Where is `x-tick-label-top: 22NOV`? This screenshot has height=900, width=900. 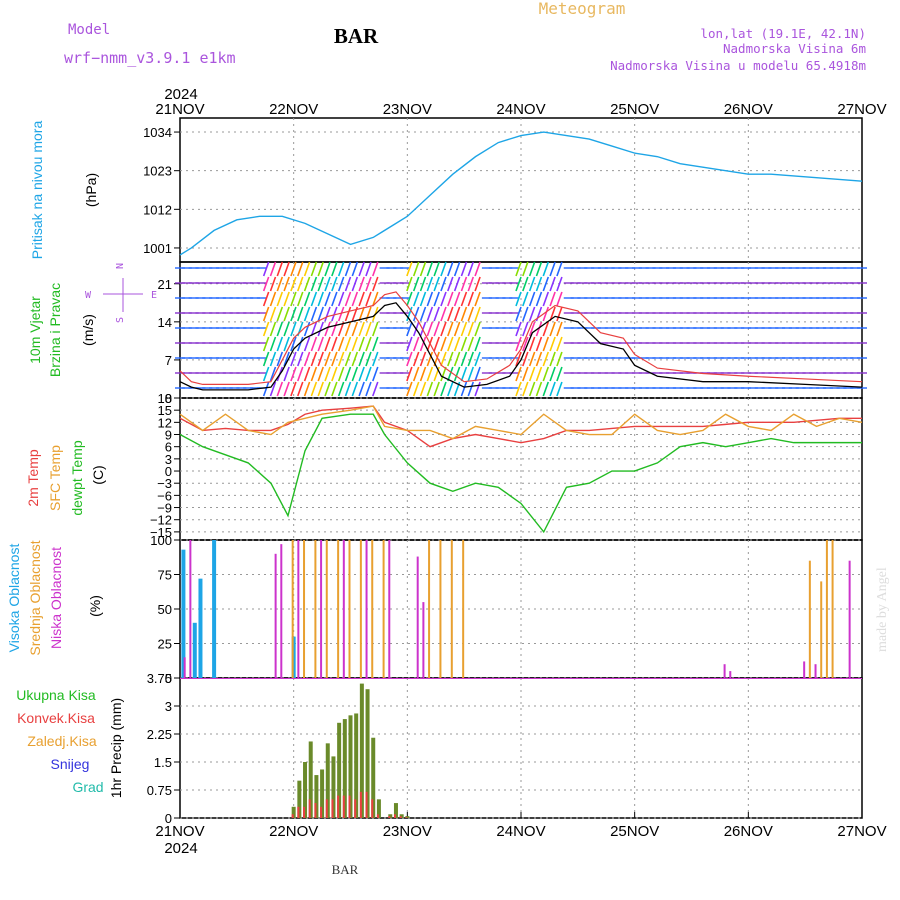 x-tick-label-top: 22NOV is located at coordinates (293, 109).